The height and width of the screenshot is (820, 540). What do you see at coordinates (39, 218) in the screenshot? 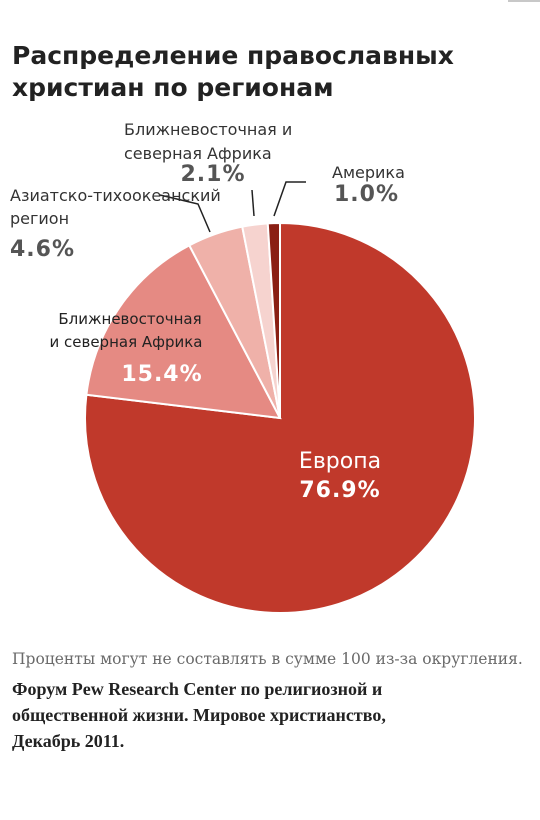
I see `label-asia-pacific-line-2: регион` at bounding box center [39, 218].